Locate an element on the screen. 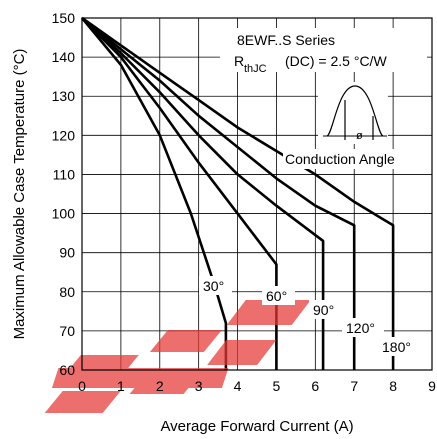 This screenshot has height=439, width=437. series-labels: 30° 60° 90° 120° 180° is located at coordinates (309, 316).